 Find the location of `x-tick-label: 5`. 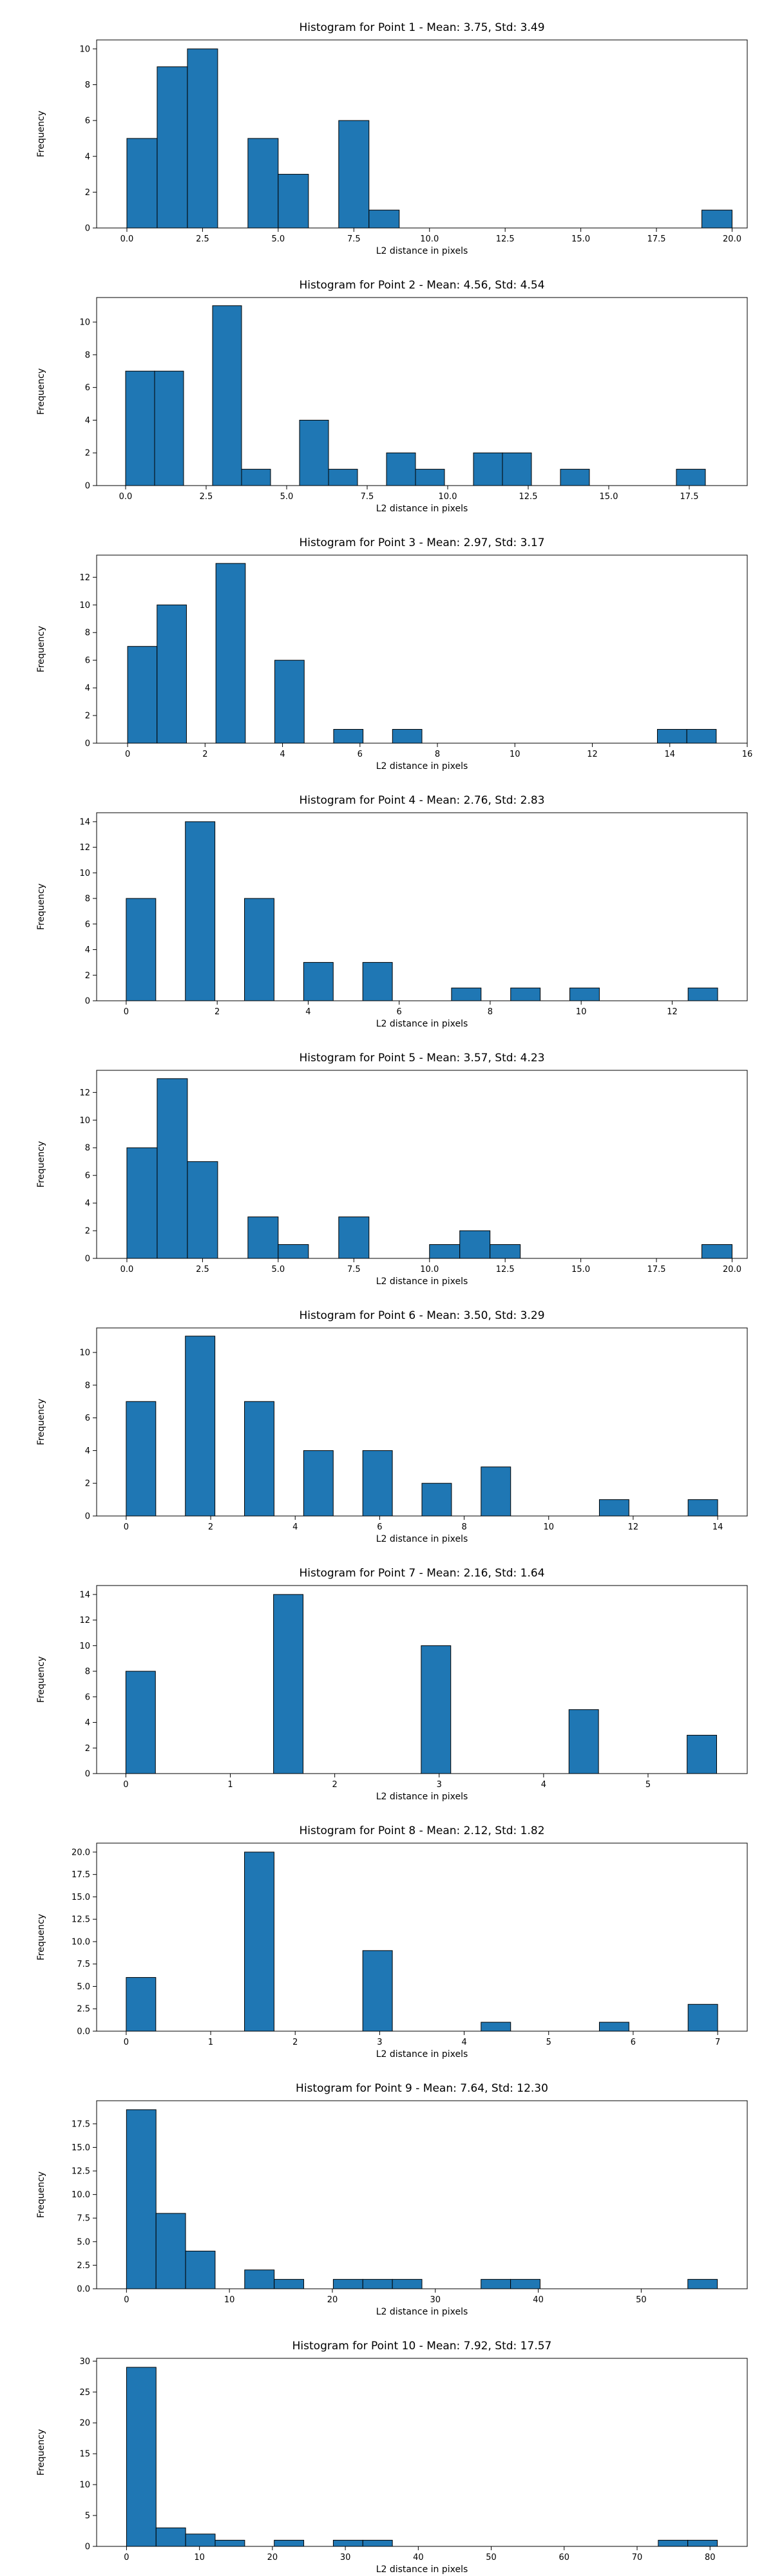

x-tick-label: 5 is located at coordinates (548, 2043).